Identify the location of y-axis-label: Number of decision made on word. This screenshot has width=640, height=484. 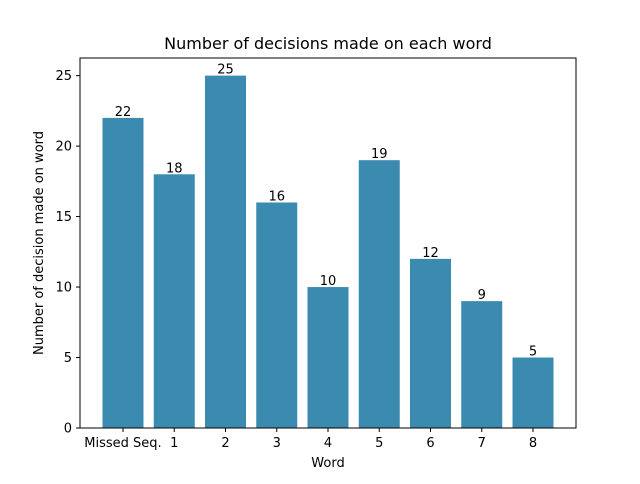
(39, 243).